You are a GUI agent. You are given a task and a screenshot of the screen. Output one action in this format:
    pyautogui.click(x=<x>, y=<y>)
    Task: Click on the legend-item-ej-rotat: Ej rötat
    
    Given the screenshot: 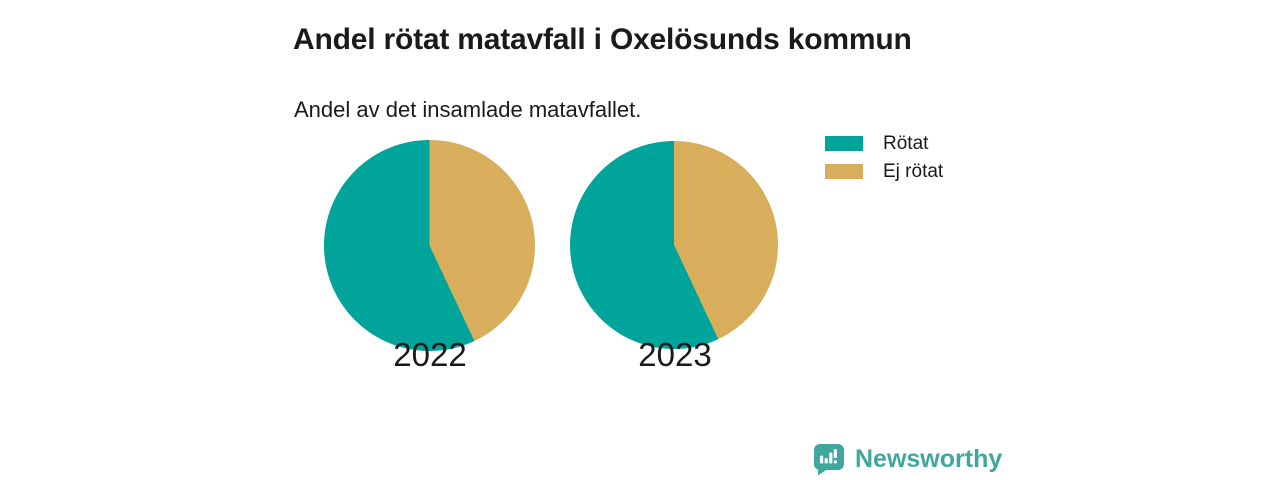 What is the action you would take?
    pyautogui.click(x=884, y=171)
    